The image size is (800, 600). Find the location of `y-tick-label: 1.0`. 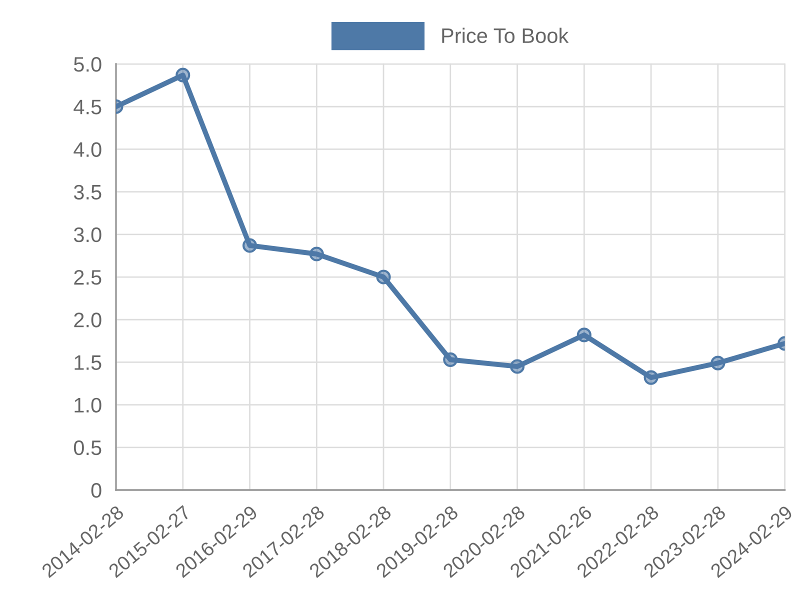

y-tick-label: 1.0 is located at coordinates (88, 405).